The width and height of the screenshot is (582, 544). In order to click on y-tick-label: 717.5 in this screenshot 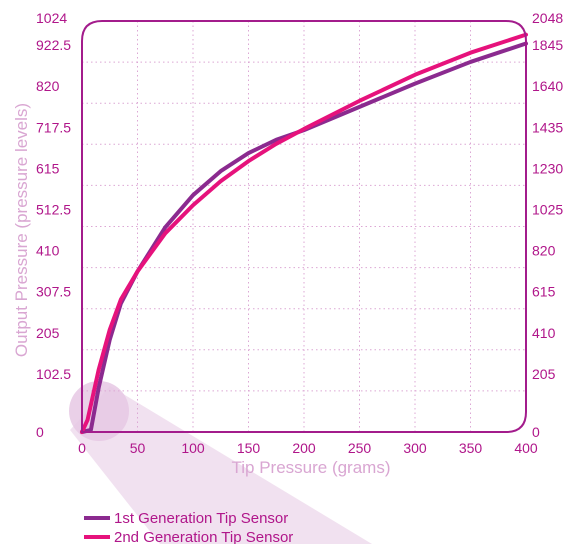, I will do `click(53, 127)`.